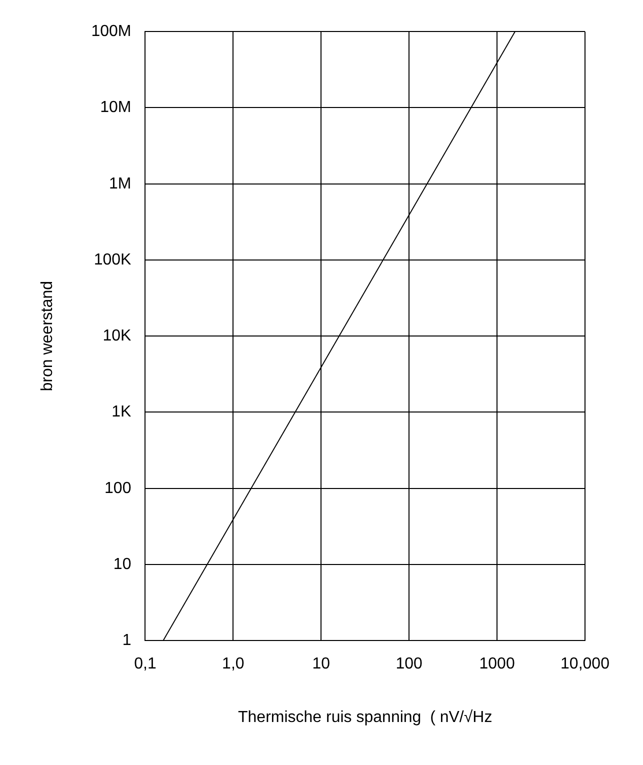 The width and height of the screenshot is (643, 765). I want to click on x-tick-label: 1,0, so click(233, 664).